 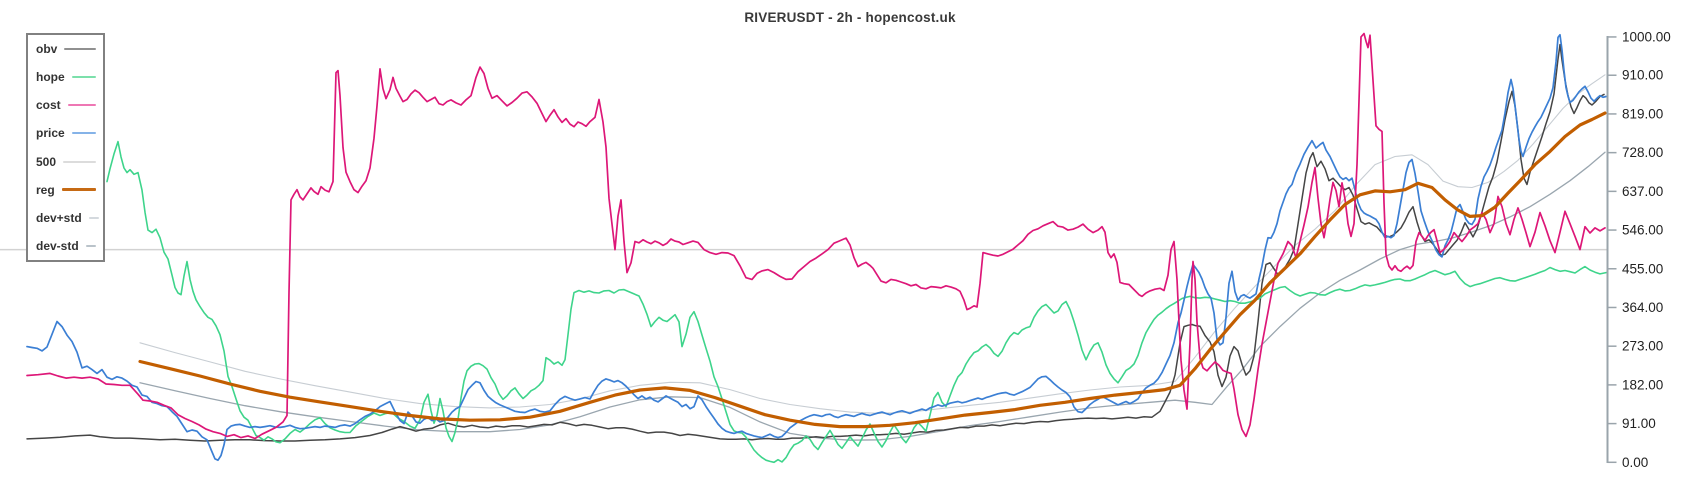 I want to click on y-axis-label: 1000.00, so click(x=1646, y=36).